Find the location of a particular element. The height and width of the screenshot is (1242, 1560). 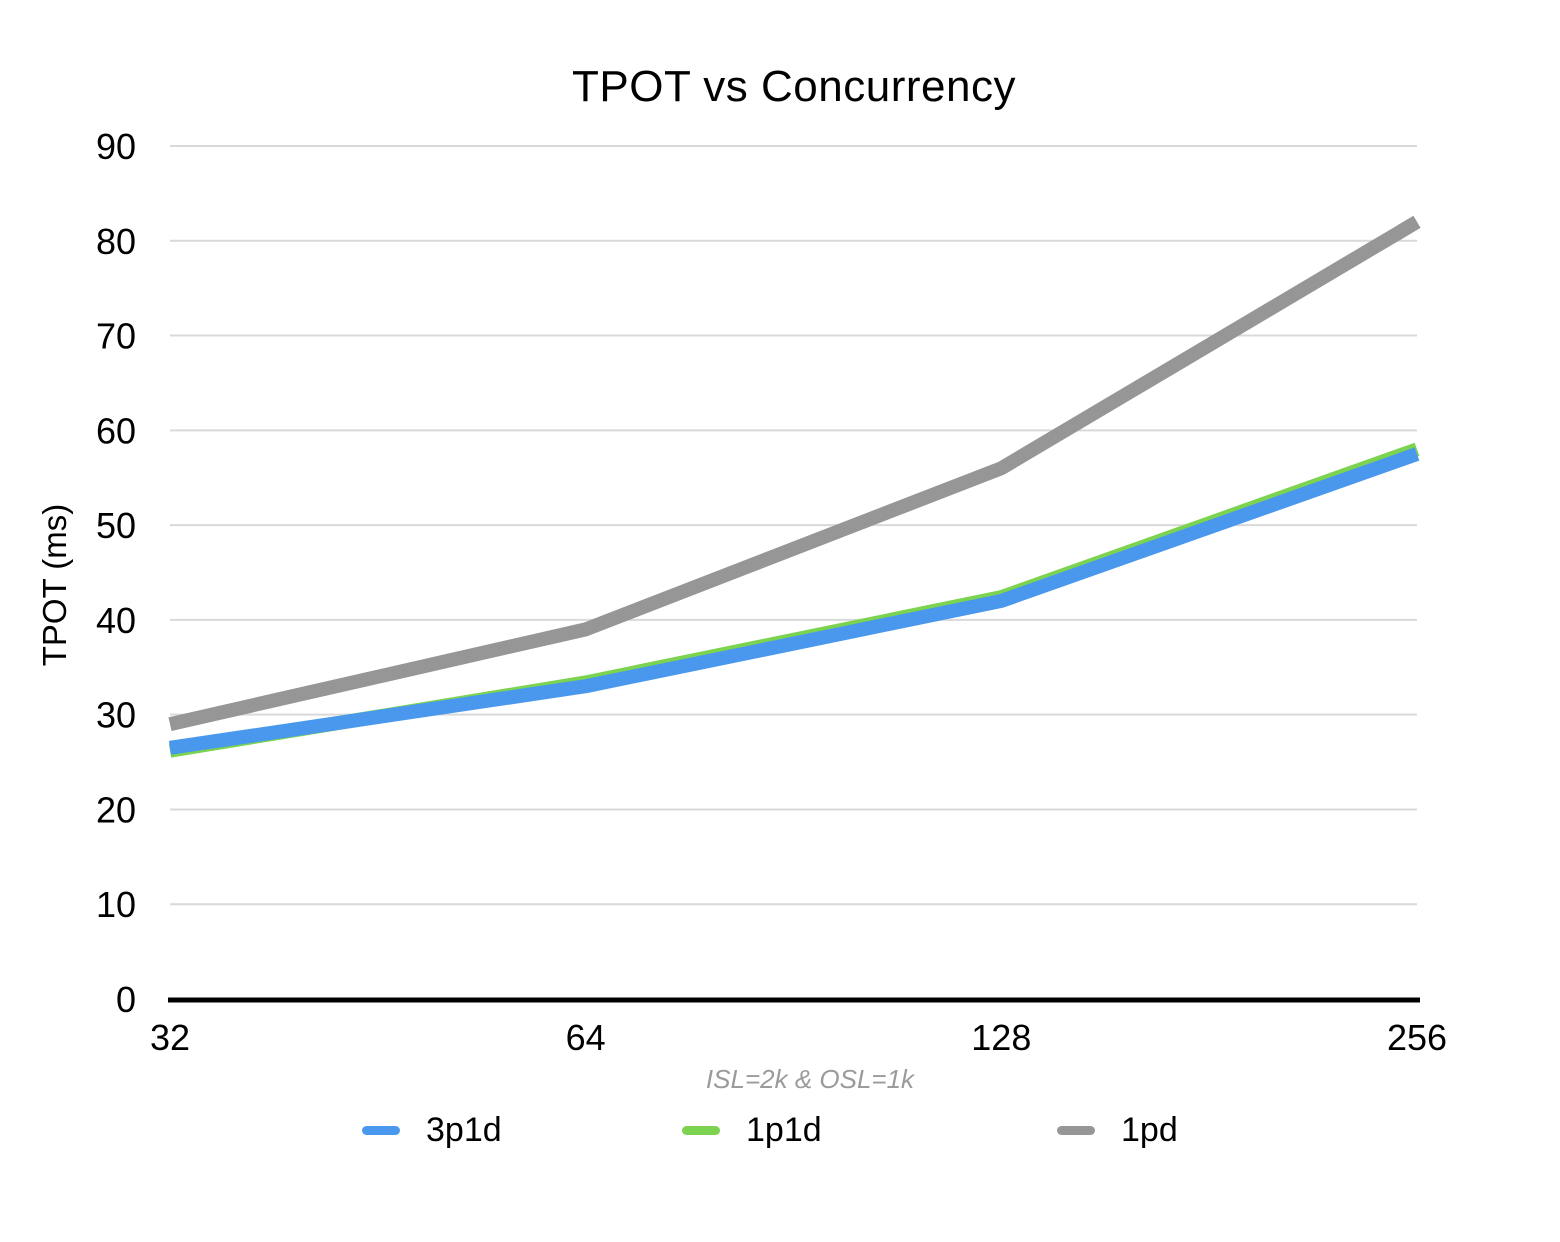

y-tick-label-40: 40 is located at coordinates (116, 620).